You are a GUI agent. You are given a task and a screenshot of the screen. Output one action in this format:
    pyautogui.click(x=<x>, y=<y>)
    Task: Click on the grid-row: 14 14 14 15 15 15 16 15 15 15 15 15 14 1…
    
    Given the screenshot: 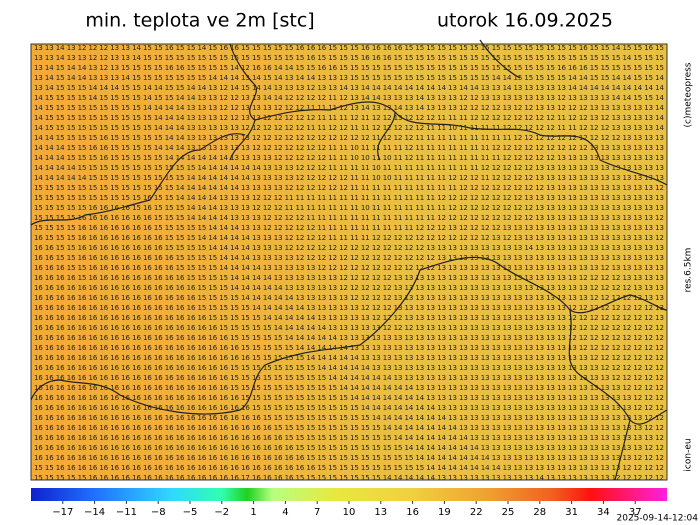 What is the action you would take?
    pyautogui.click(x=349, y=158)
    